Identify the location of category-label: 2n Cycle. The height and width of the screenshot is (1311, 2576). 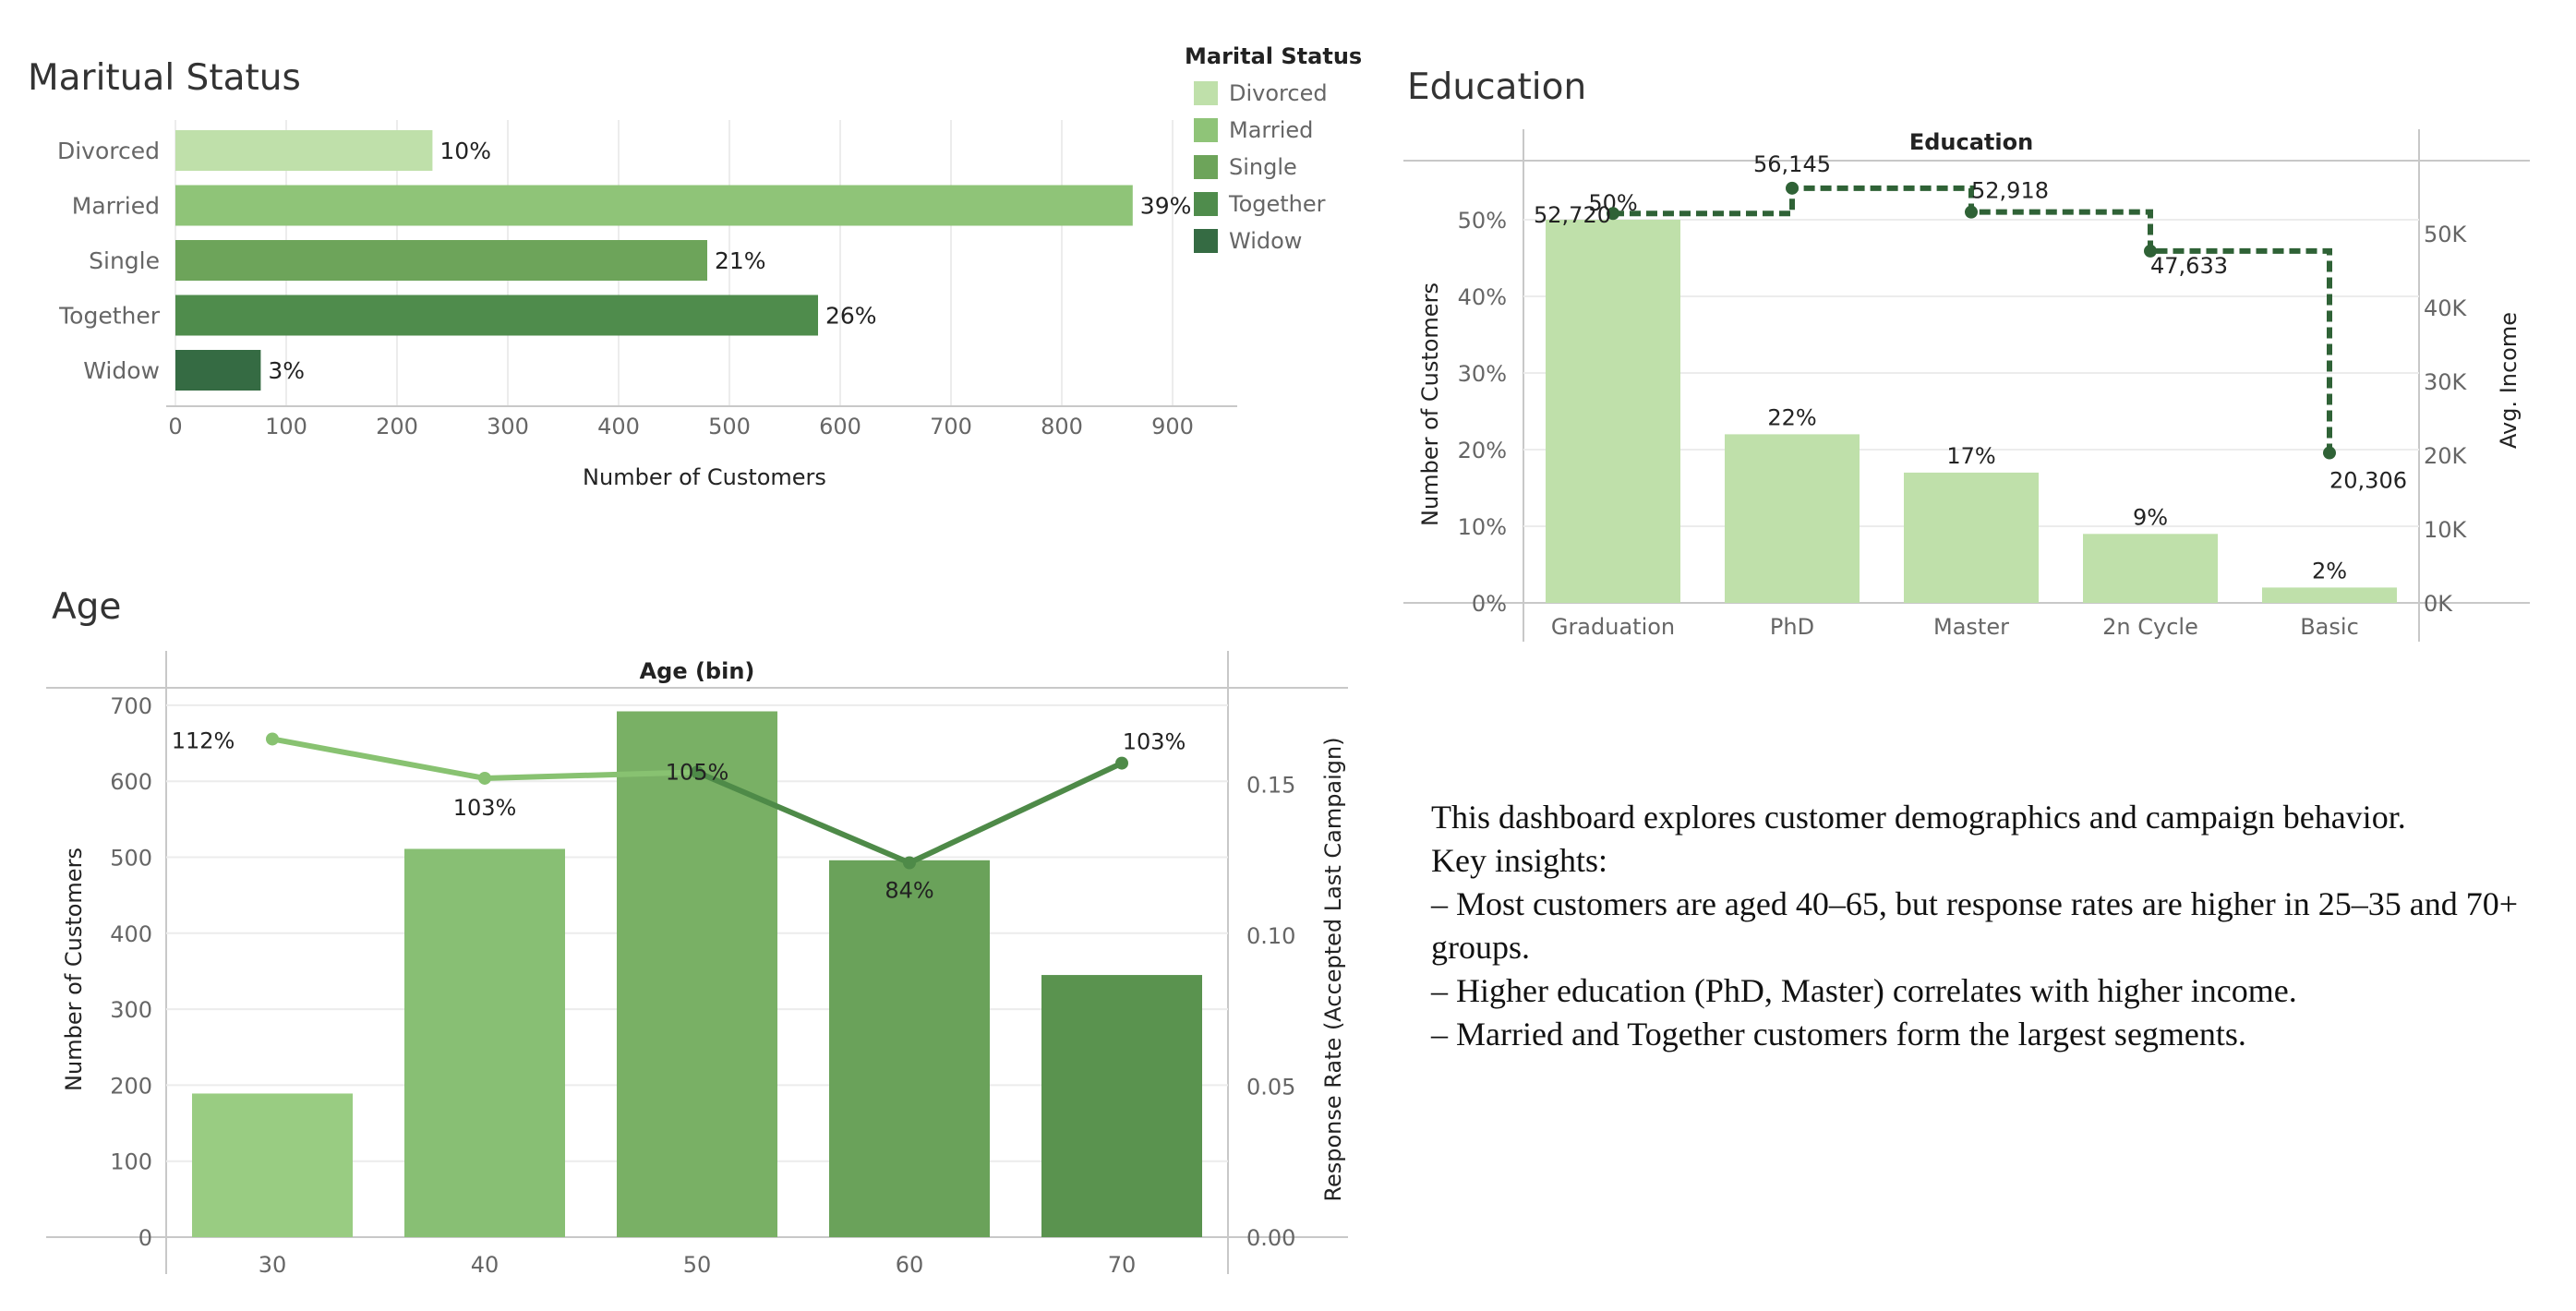
(2150, 627).